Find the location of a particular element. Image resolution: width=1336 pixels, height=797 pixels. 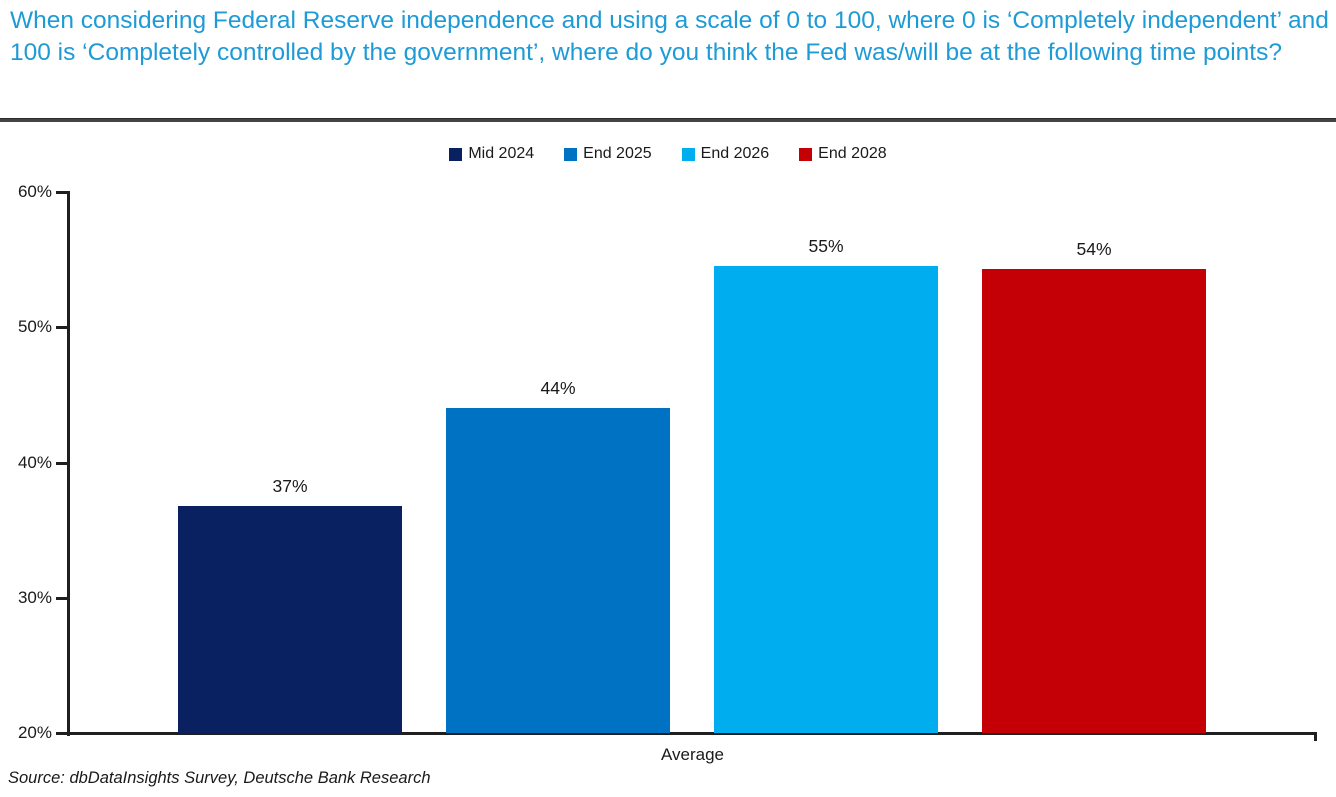

bar-value-label-end-2026: 55% is located at coordinates (826, 246).